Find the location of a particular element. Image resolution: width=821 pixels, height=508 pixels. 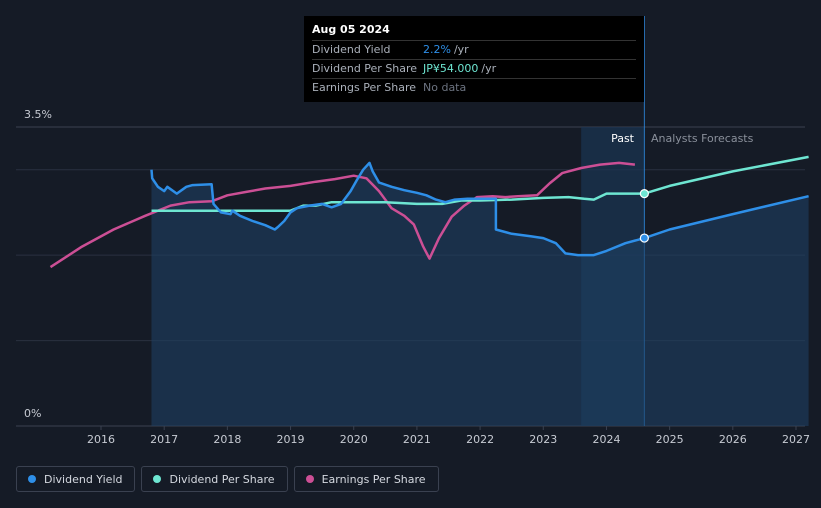

tooltip-label: Dividend Per Share is located at coordinates (365, 68).